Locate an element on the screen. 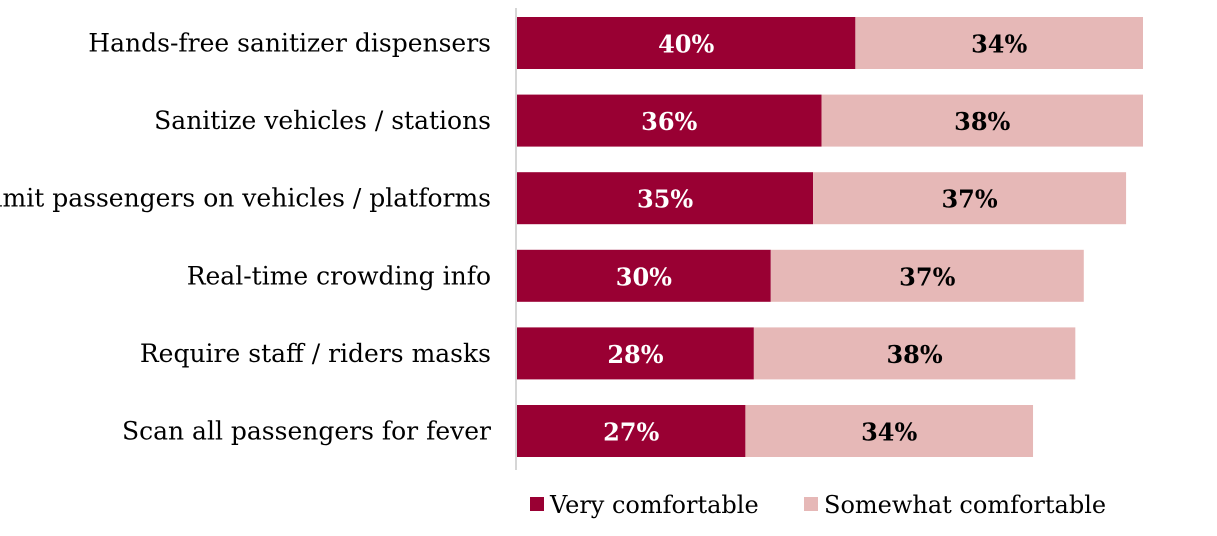 The width and height of the screenshot is (1217, 536). data-label: 36% is located at coordinates (669, 121).